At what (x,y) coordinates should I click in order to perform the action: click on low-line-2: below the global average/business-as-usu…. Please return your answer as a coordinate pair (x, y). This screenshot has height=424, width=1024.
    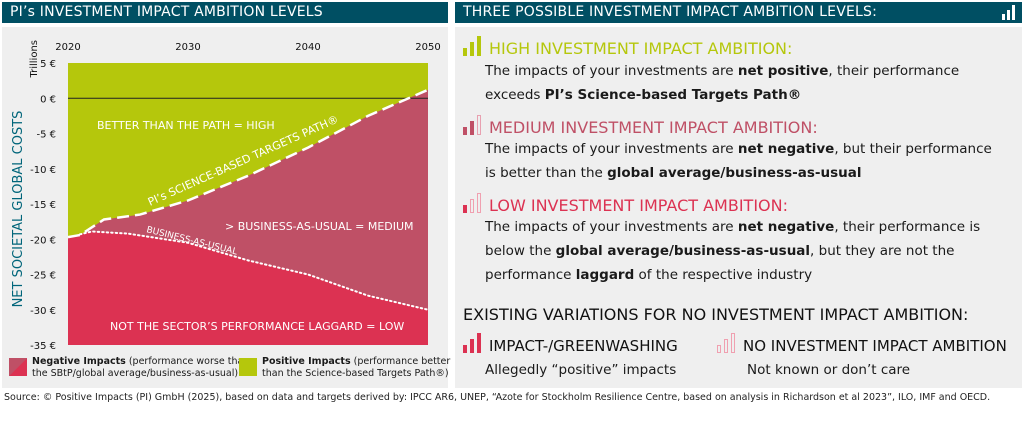
    Looking at the image, I should click on (720, 251).